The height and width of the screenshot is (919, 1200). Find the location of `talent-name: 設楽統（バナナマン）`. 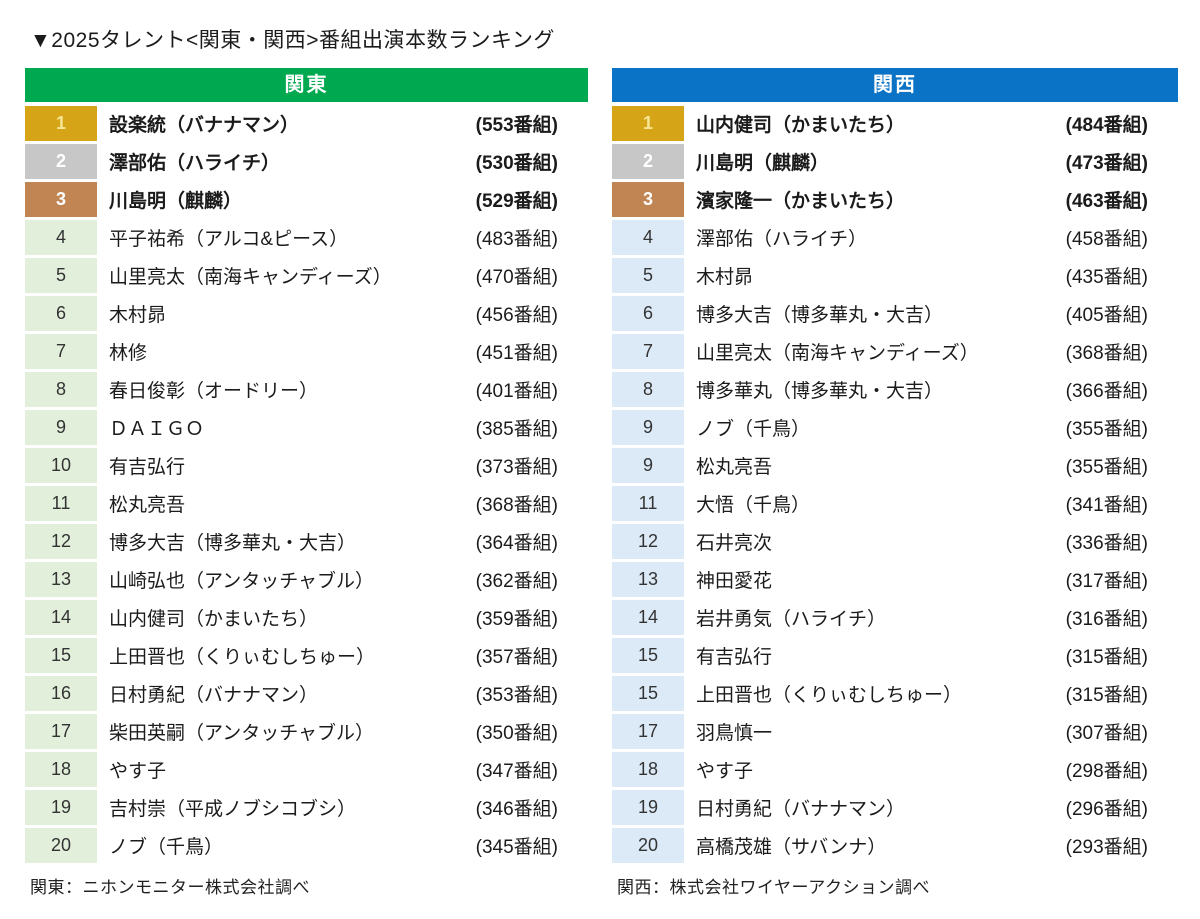

talent-name: 設楽統（バナナマン） is located at coordinates (204, 125).